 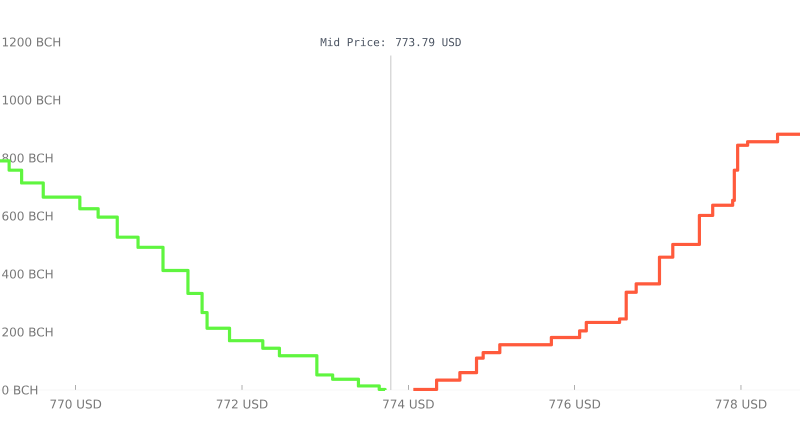 What do you see at coordinates (741, 404) in the screenshot?
I see `x-tick-label: 778 USD` at bounding box center [741, 404].